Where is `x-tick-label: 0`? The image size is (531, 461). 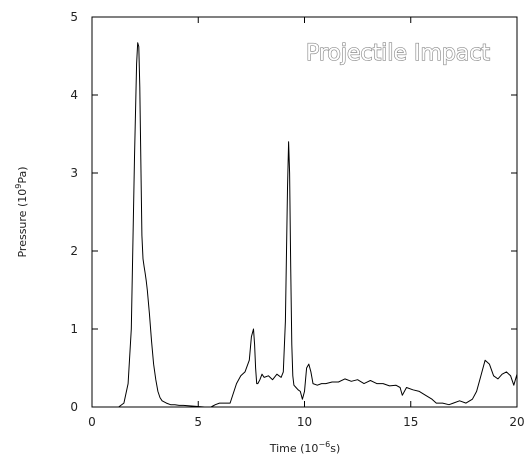
x-tick-label: 0 is located at coordinates (92, 422).